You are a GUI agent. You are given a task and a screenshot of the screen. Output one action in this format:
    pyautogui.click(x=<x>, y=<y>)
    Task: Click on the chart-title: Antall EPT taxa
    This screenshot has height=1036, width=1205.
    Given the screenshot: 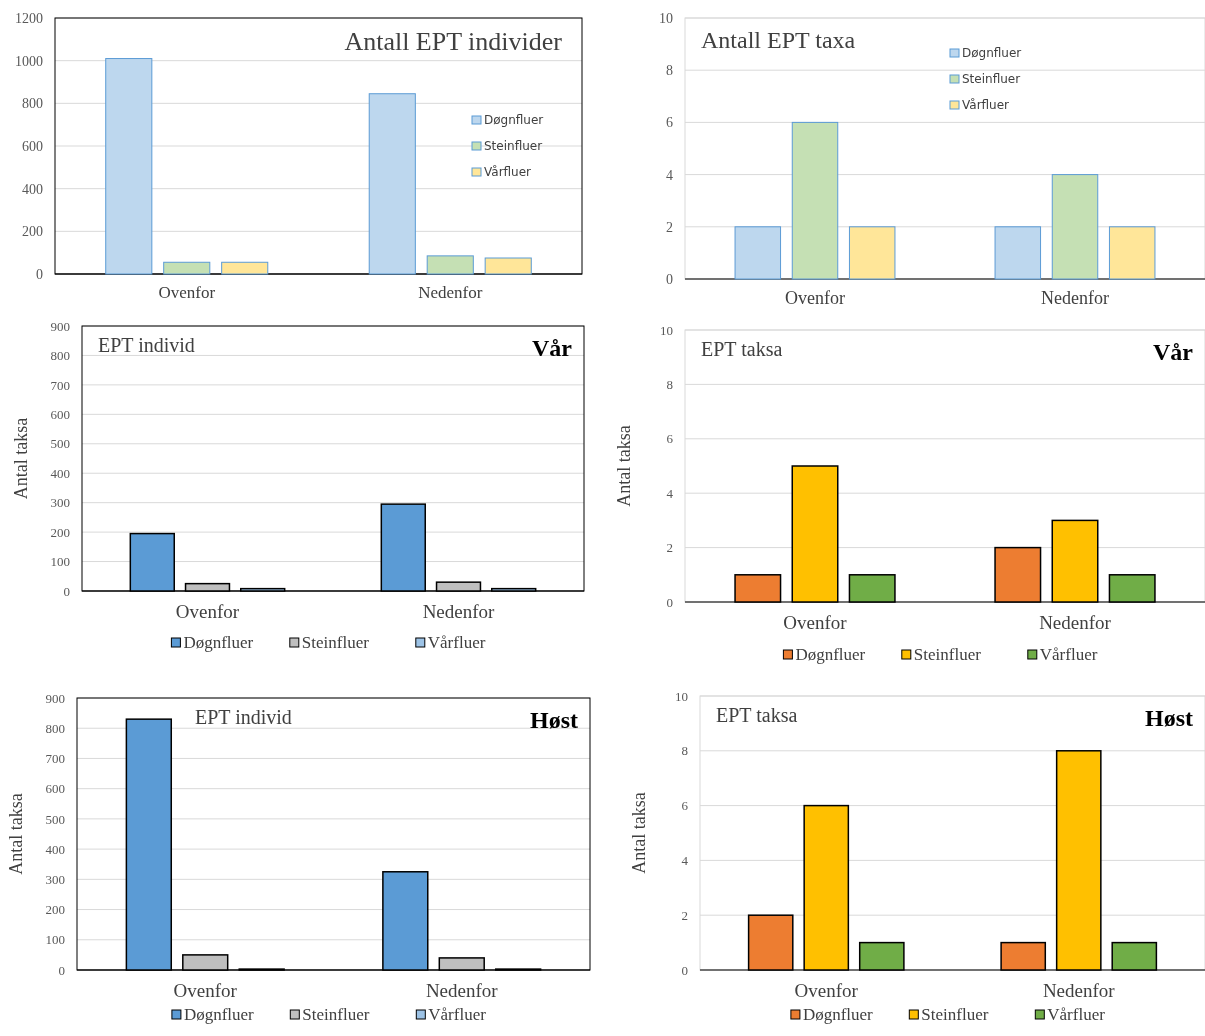 What is the action you would take?
    pyautogui.click(x=778, y=40)
    